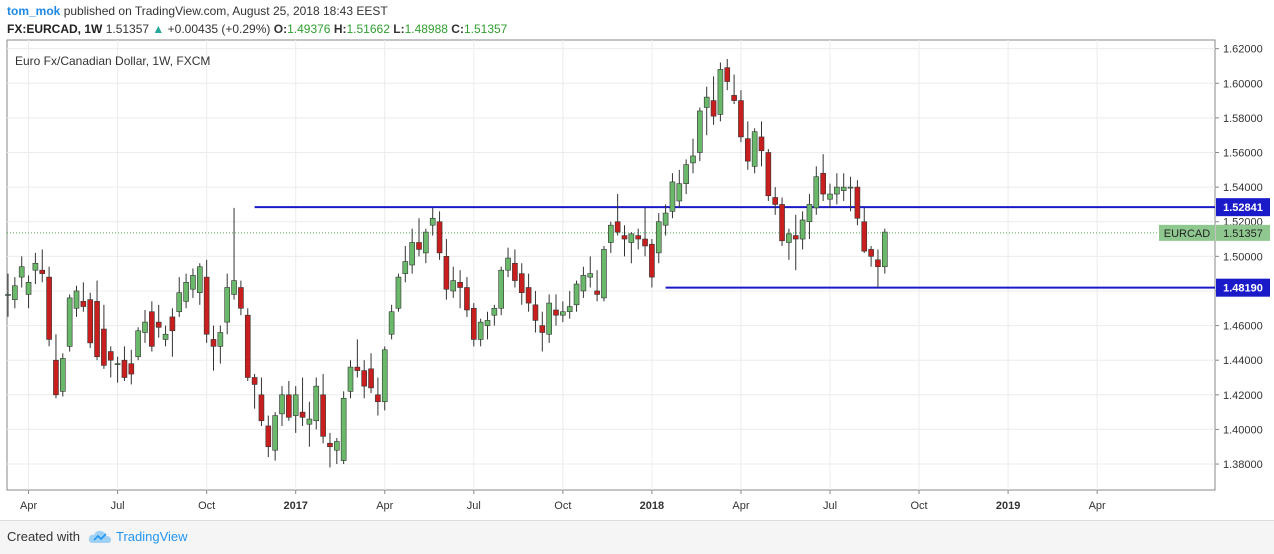 This screenshot has width=1274, height=554. I want to click on price-change: +0.00435 (+0.29%), so click(219, 29).